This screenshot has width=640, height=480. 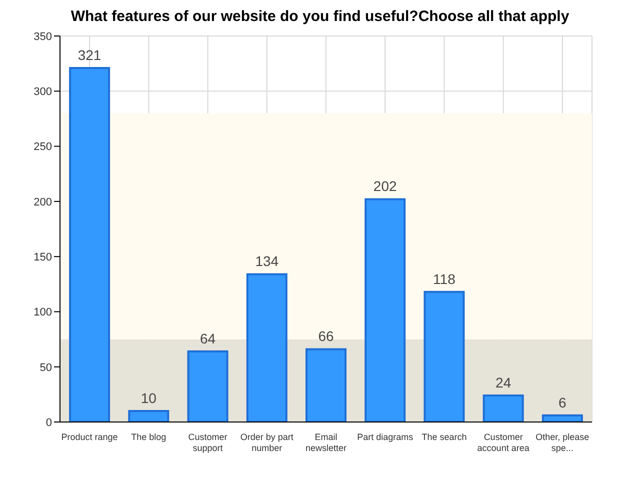 What do you see at coordinates (267, 442) in the screenshot?
I see `x-tick-label: Order by part number` at bounding box center [267, 442].